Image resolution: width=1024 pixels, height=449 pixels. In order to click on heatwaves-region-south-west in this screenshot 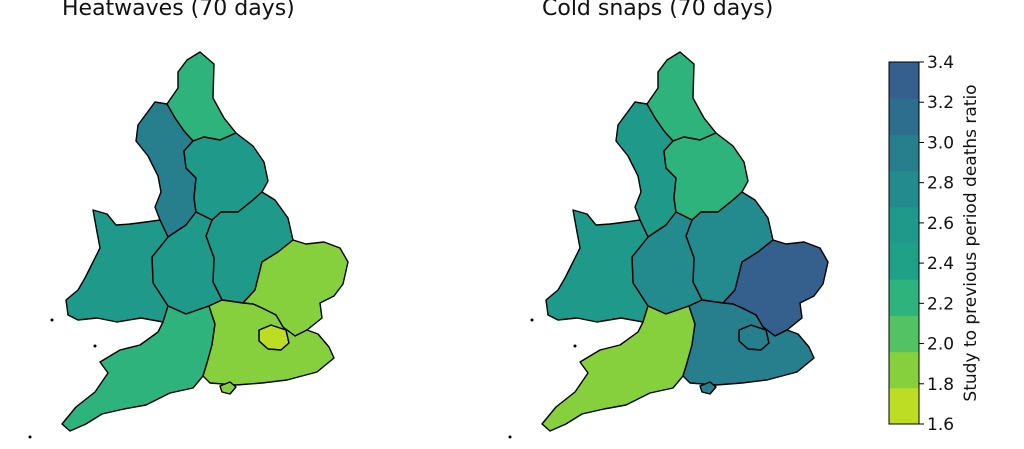, I will do `click(138, 368)`.